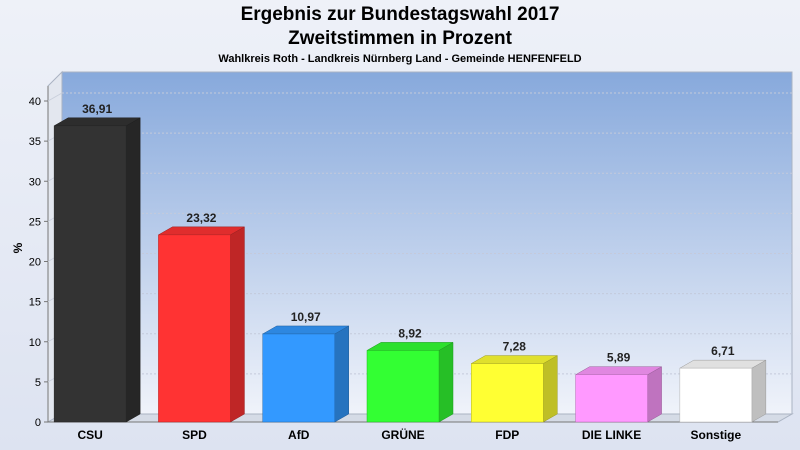 The height and width of the screenshot is (450, 800). What do you see at coordinates (35, 222) in the screenshot?
I see `y-tick-label: 25` at bounding box center [35, 222].